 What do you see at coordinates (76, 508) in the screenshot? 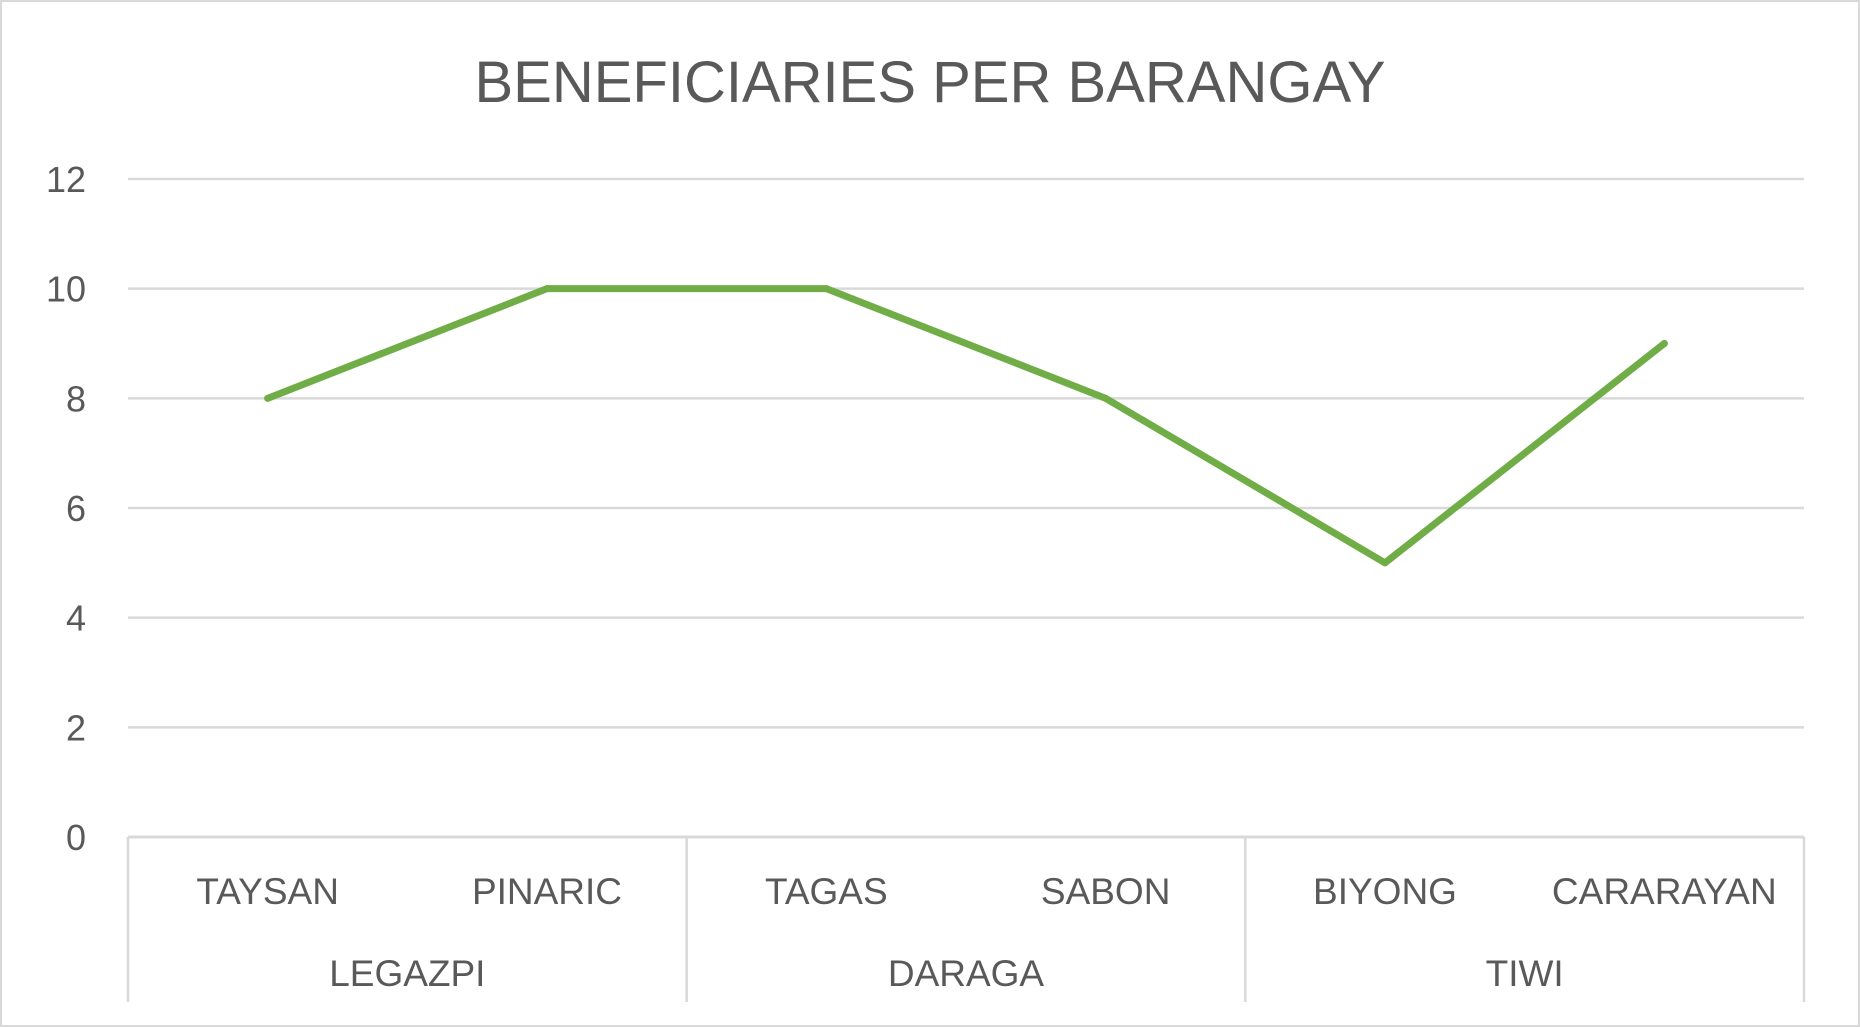
I see `y-tick-label: 6` at bounding box center [76, 508].